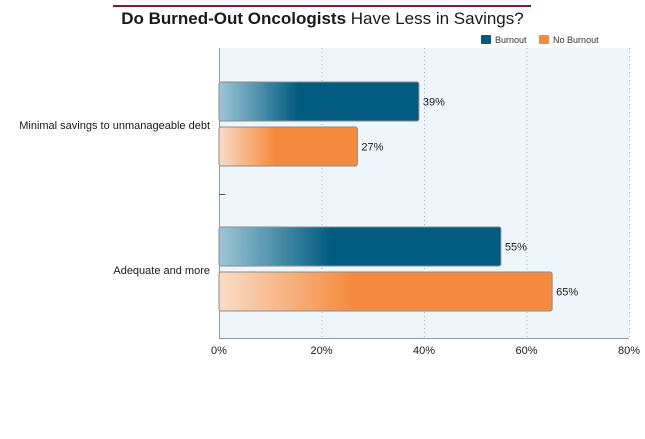 This screenshot has height=439, width=645. I want to click on x-tick-label: 60%, so click(526, 351).